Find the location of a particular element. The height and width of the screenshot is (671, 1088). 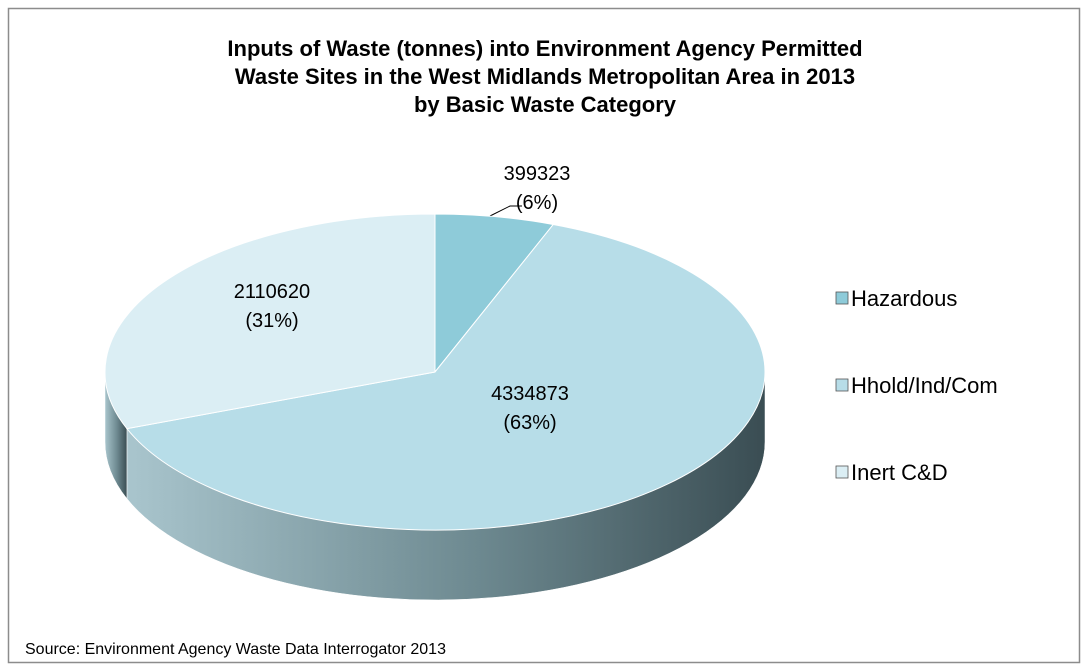

data-label: (6%) is located at coordinates (537, 203).